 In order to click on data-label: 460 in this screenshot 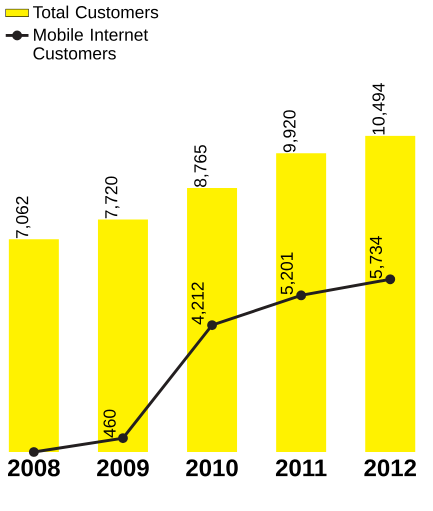, I will do `click(109, 424)`.